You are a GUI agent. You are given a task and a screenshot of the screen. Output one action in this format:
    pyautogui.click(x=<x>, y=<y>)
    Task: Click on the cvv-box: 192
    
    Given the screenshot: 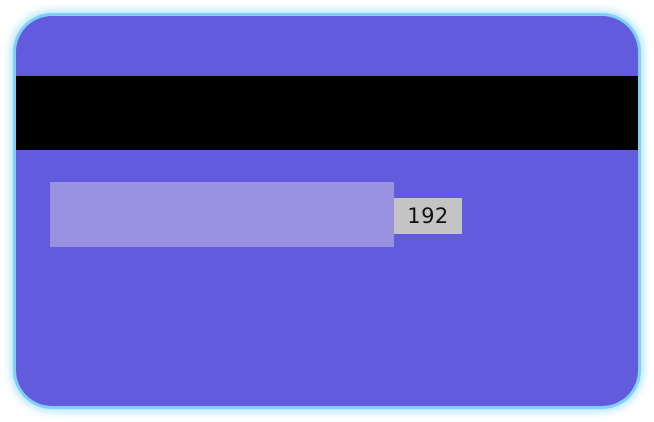 What is the action you would take?
    pyautogui.click(x=428, y=216)
    